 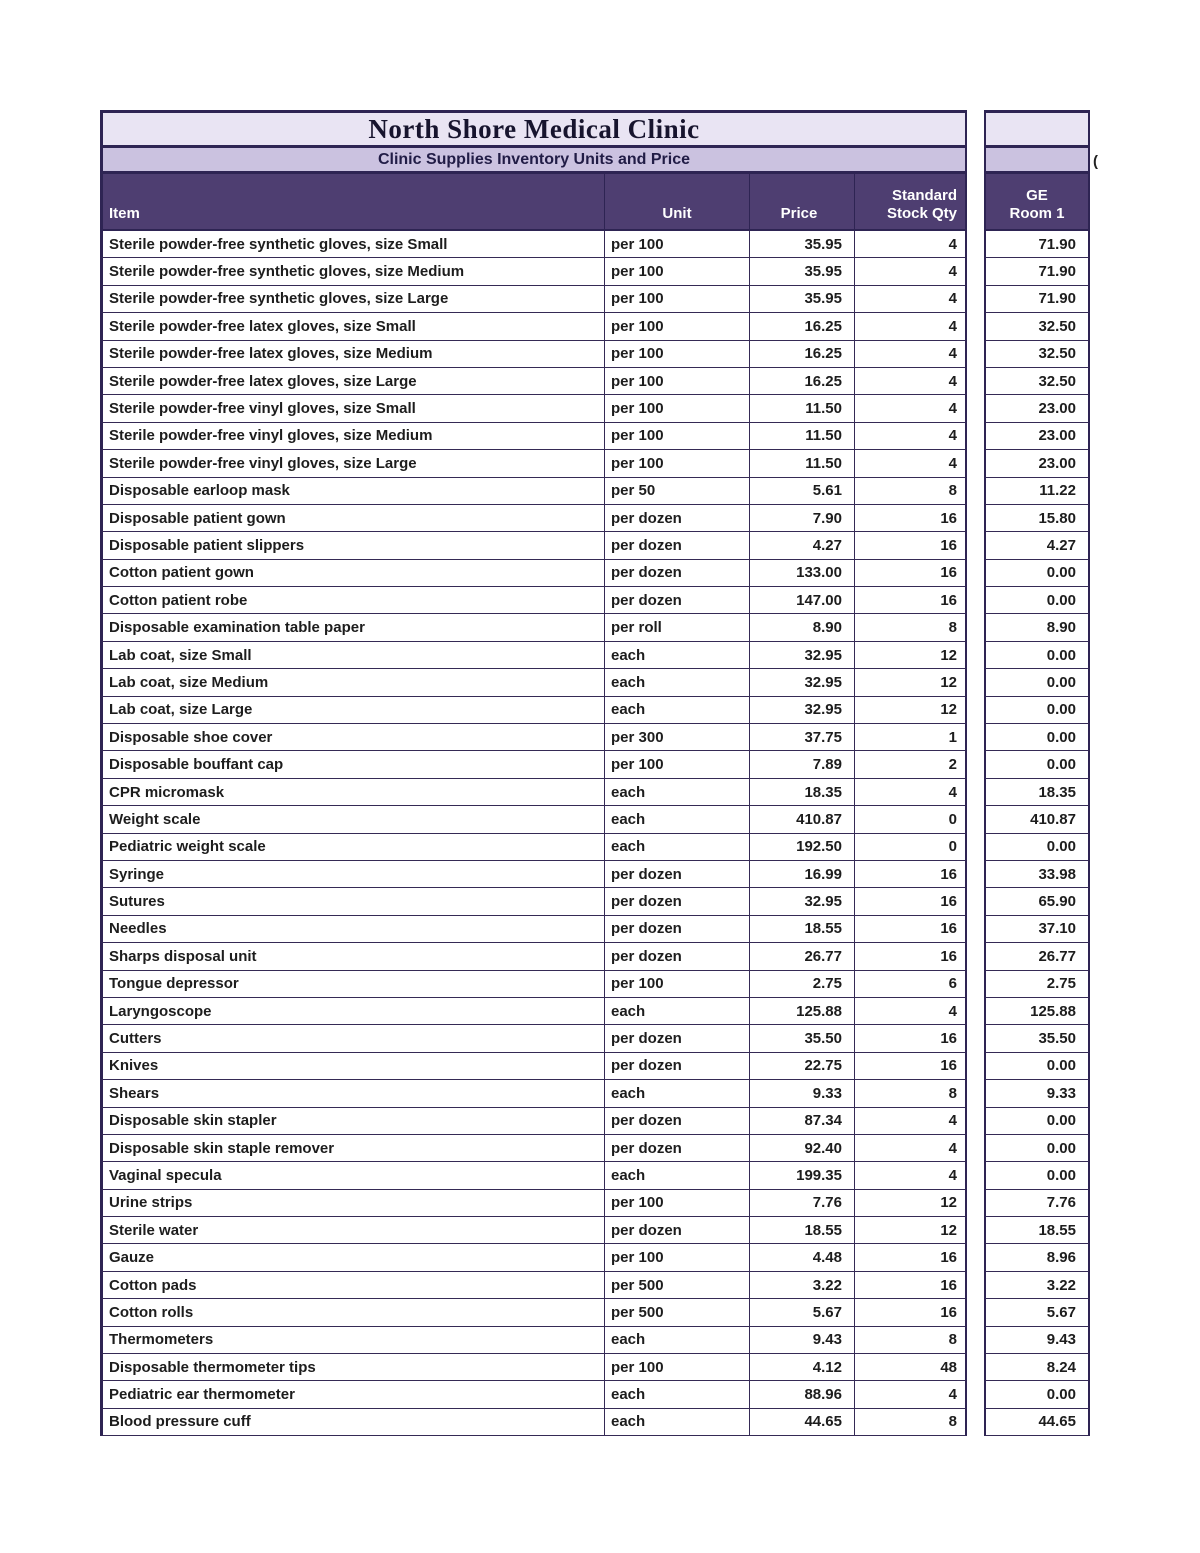 What do you see at coordinates (352, 573) in the screenshot?
I see `item-cell: Cotton patient gown` at bounding box center [352, 573].